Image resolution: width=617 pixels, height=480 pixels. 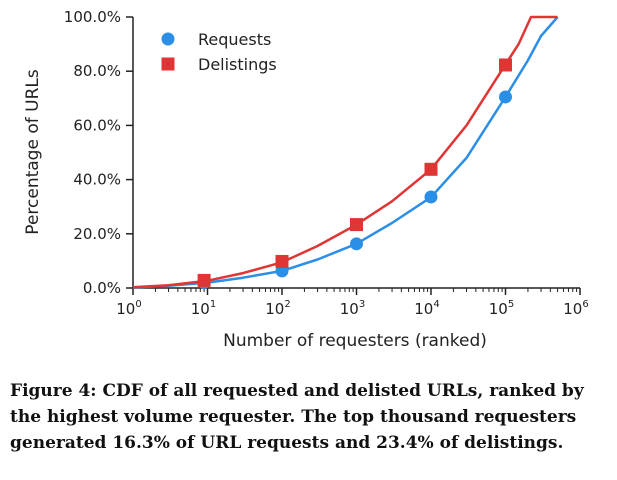 What do you see at coordinates (97, 125) in the screenshot?
I see `y-tick-label: 60.0%` at bounding box center [97, 125].